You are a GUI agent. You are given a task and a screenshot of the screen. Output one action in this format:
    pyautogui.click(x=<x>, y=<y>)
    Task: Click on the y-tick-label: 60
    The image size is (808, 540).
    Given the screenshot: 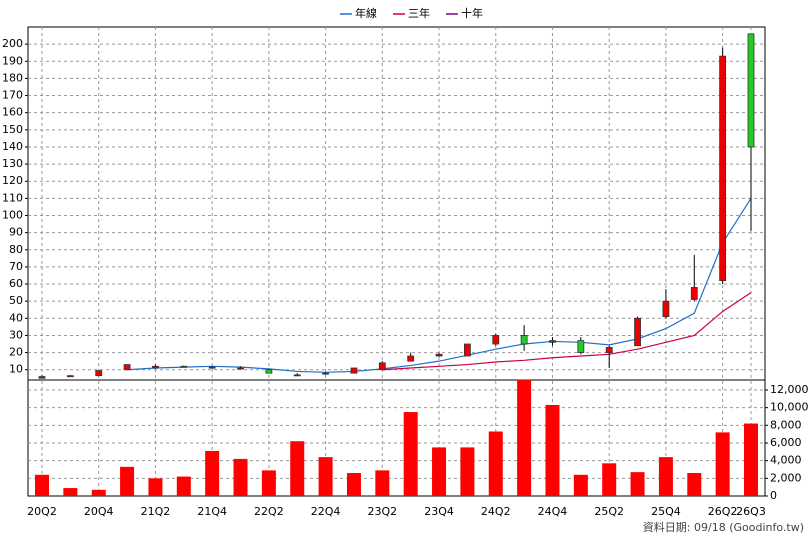 What is the action you would take?
    pyautogui.click(x=16, y=283)
    